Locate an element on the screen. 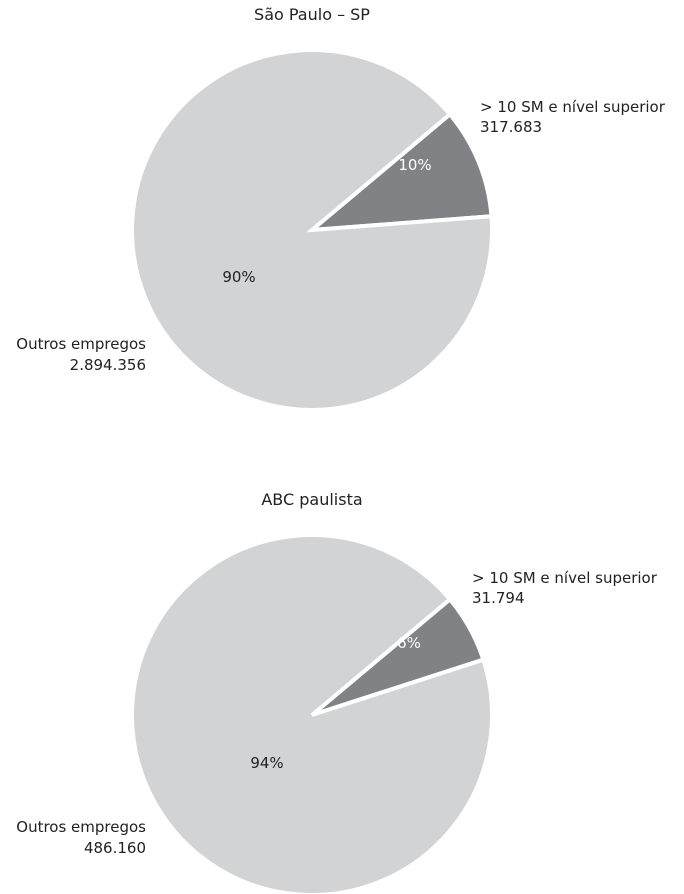 The width and height of the screenshot is (684, 894). slice-pct-label-minor: 6% is located at coordinates (409, 643).